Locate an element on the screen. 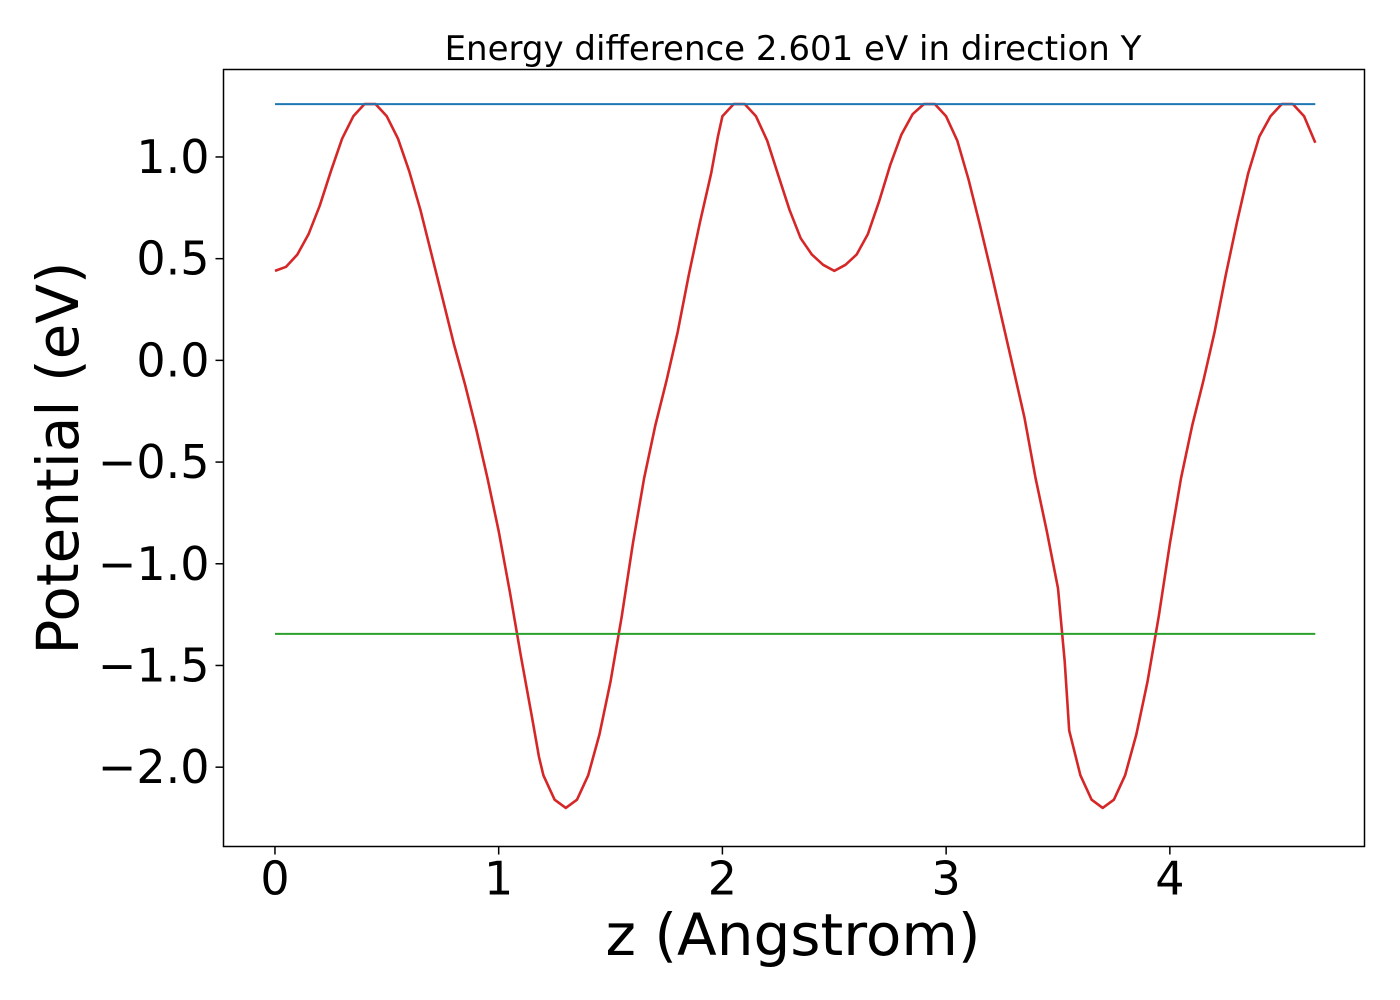 This screenshot has width=1400, height=1000. x-axis-label: z (Angstrom) is located at coordinates (793, 935).